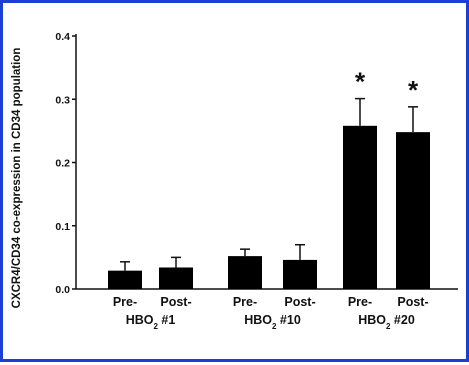  Describe the element at coordinates (151, 322) in the screenshot. I see `x-group-label: HBO2 #1` at that location.